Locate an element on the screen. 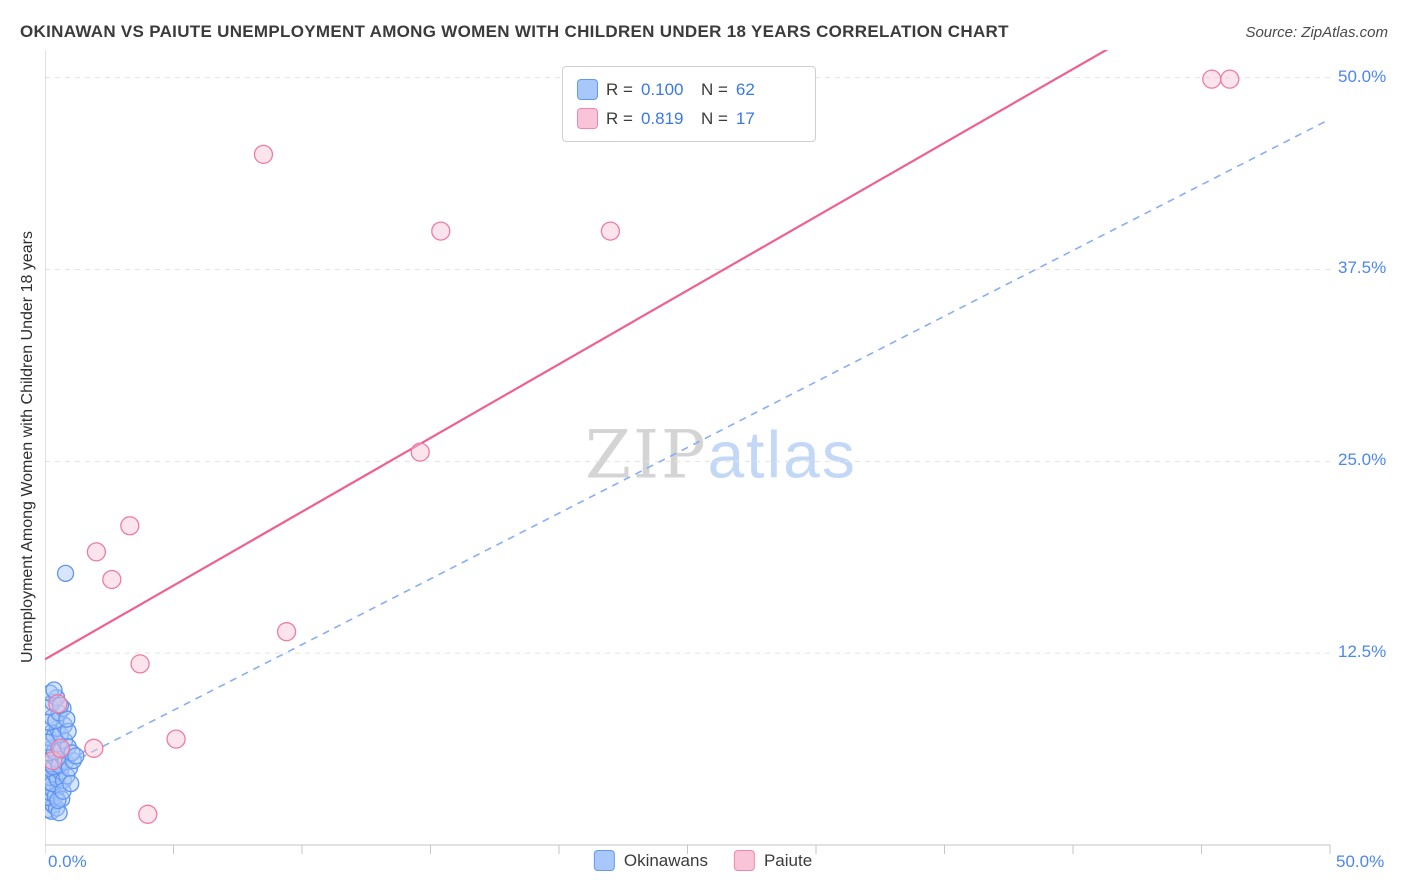 The height and width of the screenshot is (892, 1406). legend-item-okinawans: Okinawans is located at coordinates (650, 860).